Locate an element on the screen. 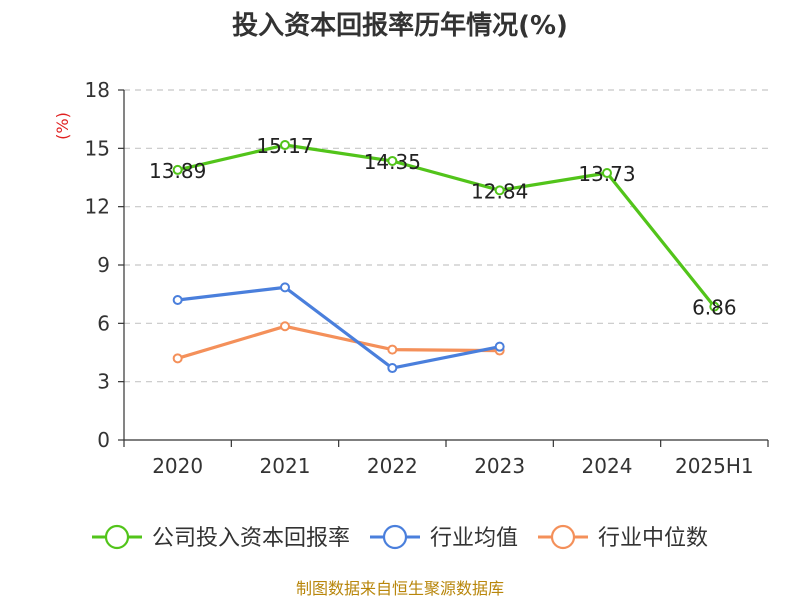 The width and height of the screenshot is (800, 600). source-note: 制图数据来自恒生聚源数据库 is located at coordinates (400, 588).